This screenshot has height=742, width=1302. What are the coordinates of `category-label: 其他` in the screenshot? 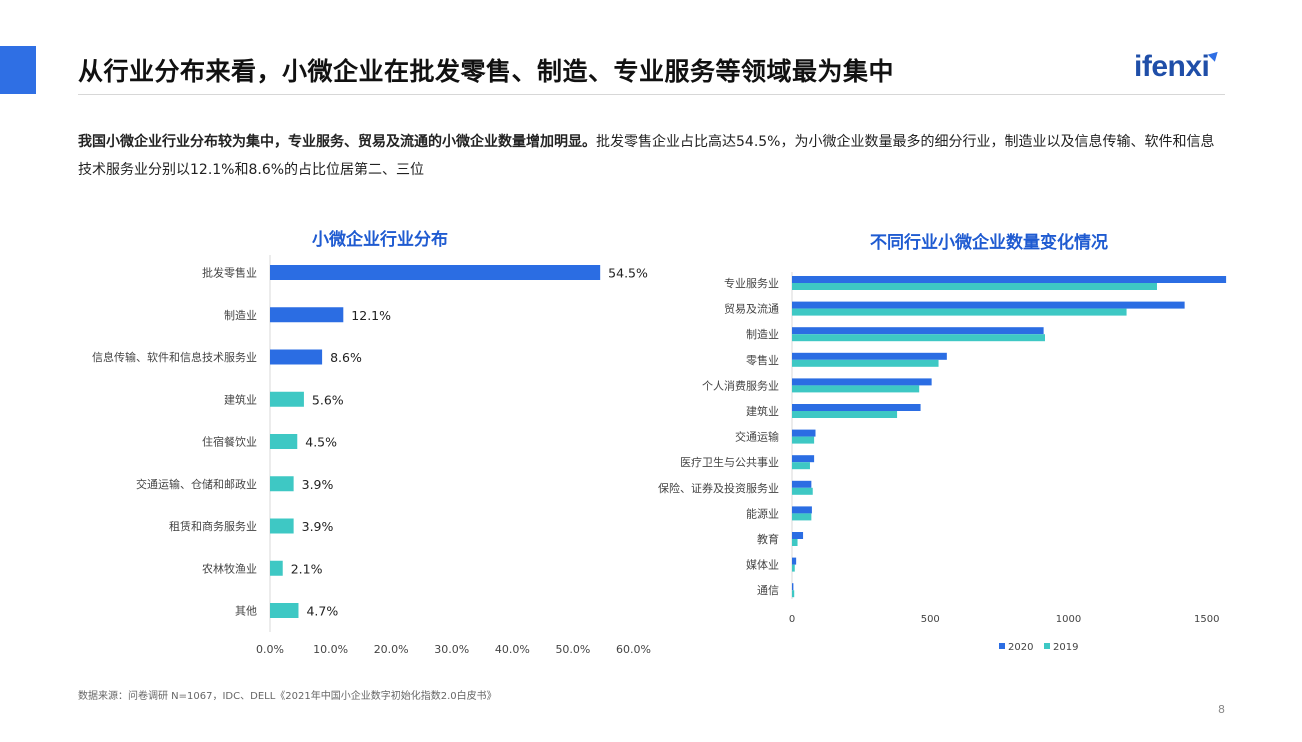 It's located at (246, 611).